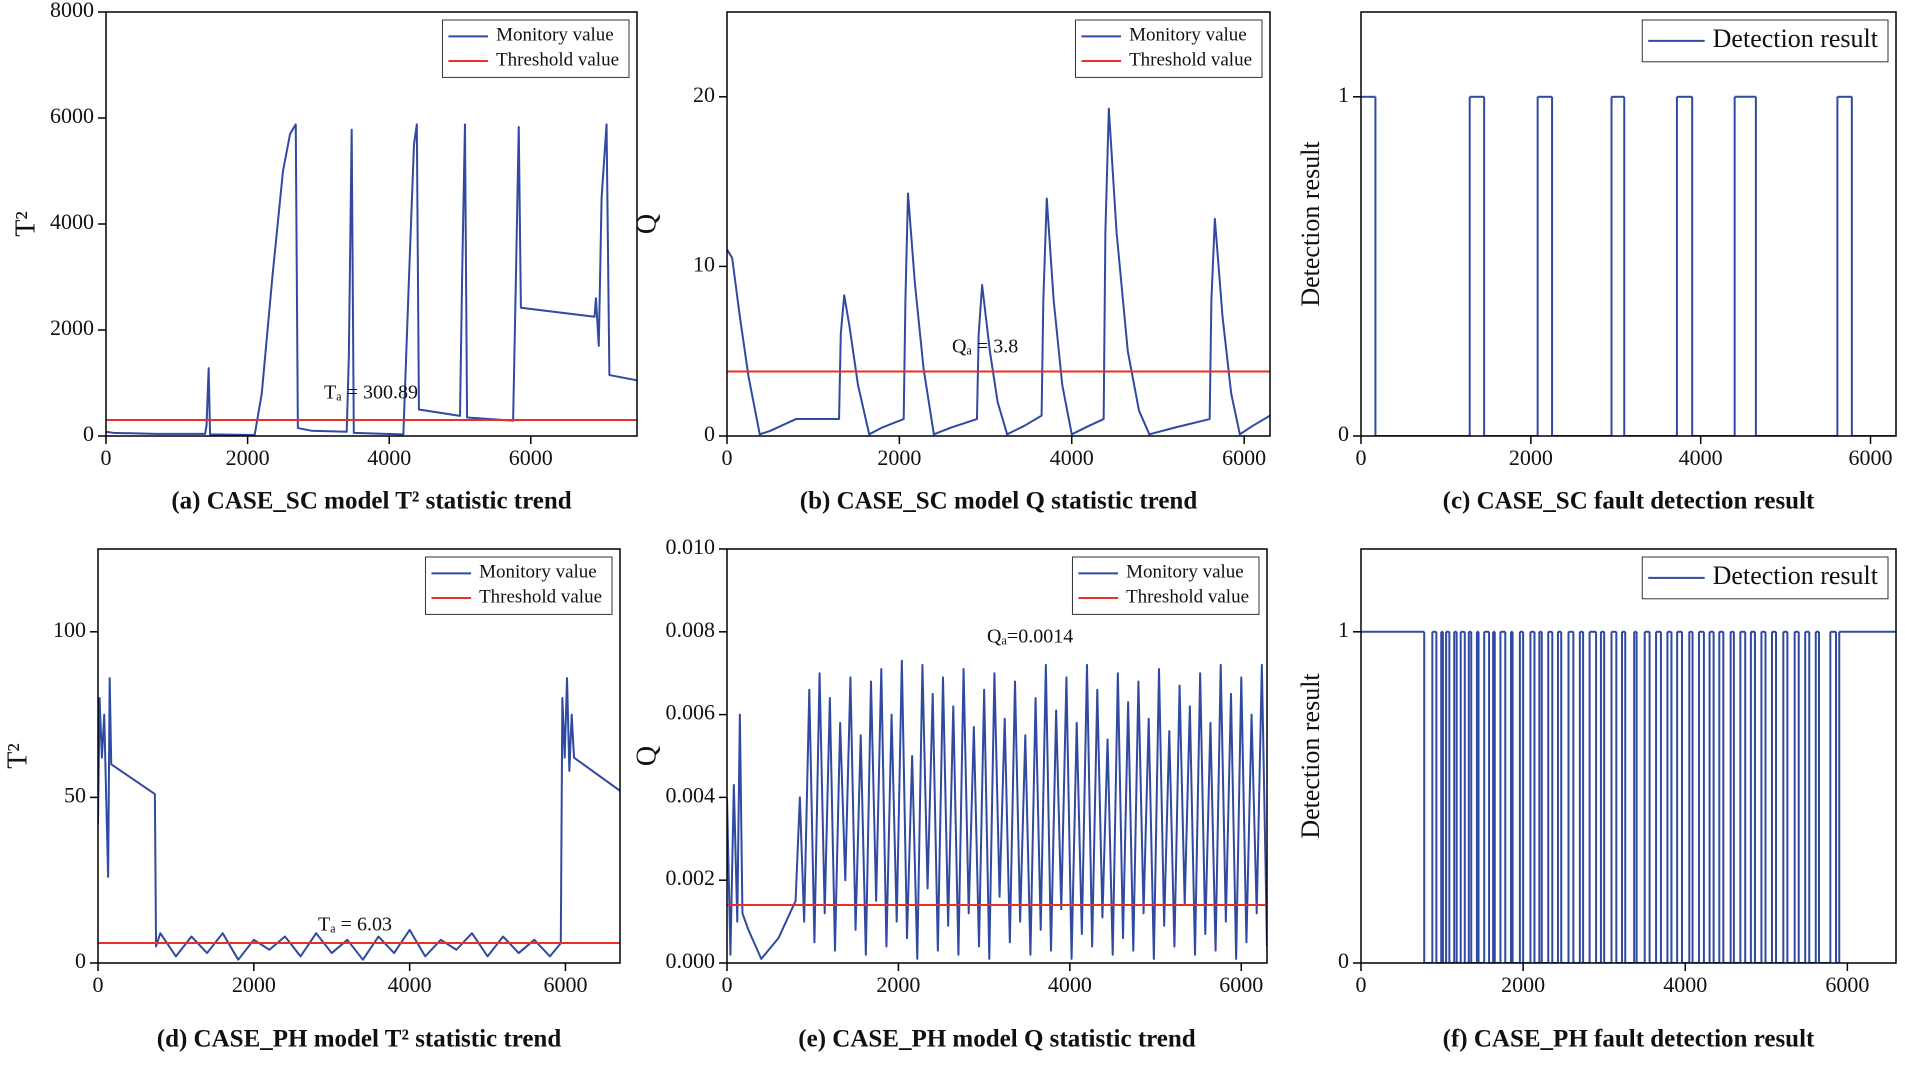 Image resolution: width=1905 pixels, height=1066 pixels. What do you see at coordinates (371, 501) in the screenshot?
I see `chart-title: (a) CASE_SC model T² statistic trend` at bounding box center [371, 501].